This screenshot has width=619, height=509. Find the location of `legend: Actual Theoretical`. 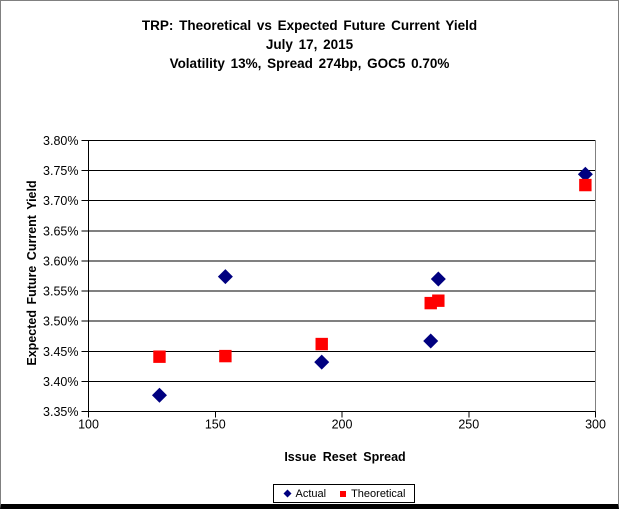

legend: Actual Theoretical is located at coordinates (344, 493).